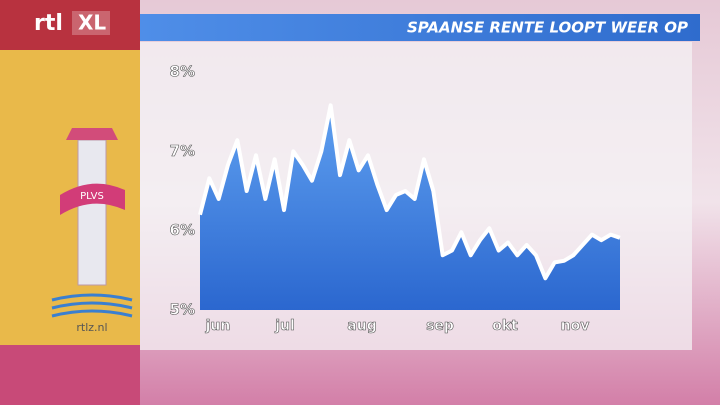 This screenshot has height=405, width=720. Describe the element at coordinates (91, 327) in the screenshot. I see `site-label: rtlz.nl` at that location.